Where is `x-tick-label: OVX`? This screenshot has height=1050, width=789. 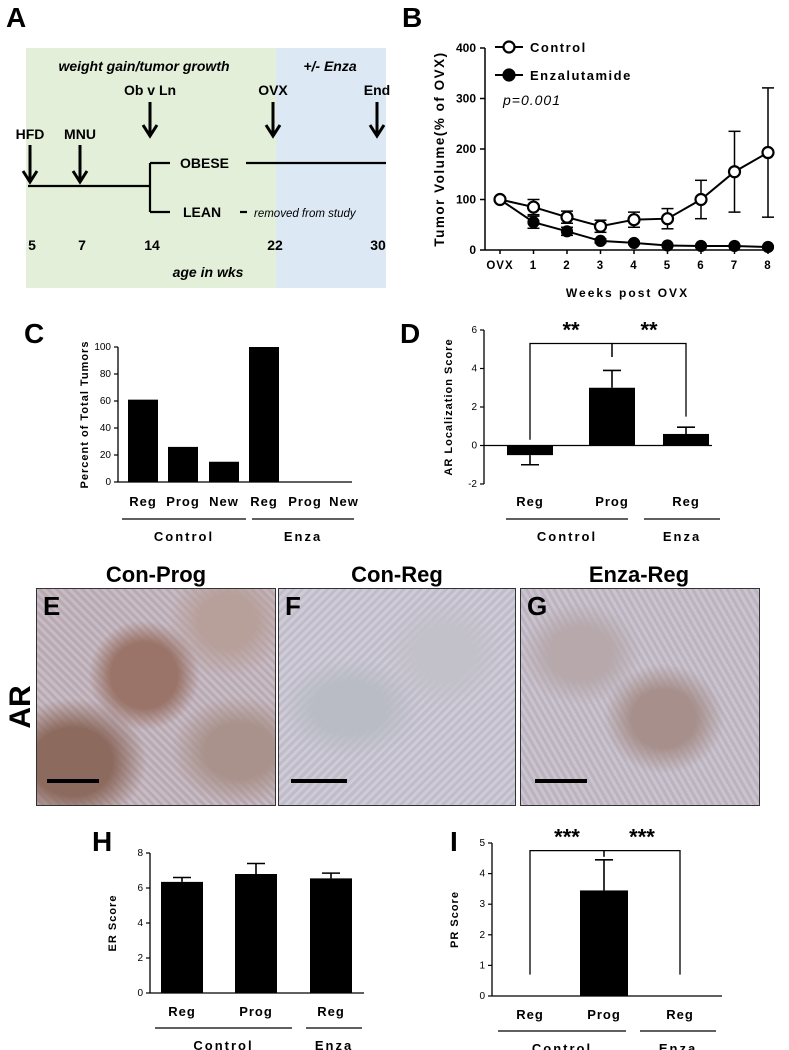
x-tick-label: OVX is located at coordinates (499, 266).